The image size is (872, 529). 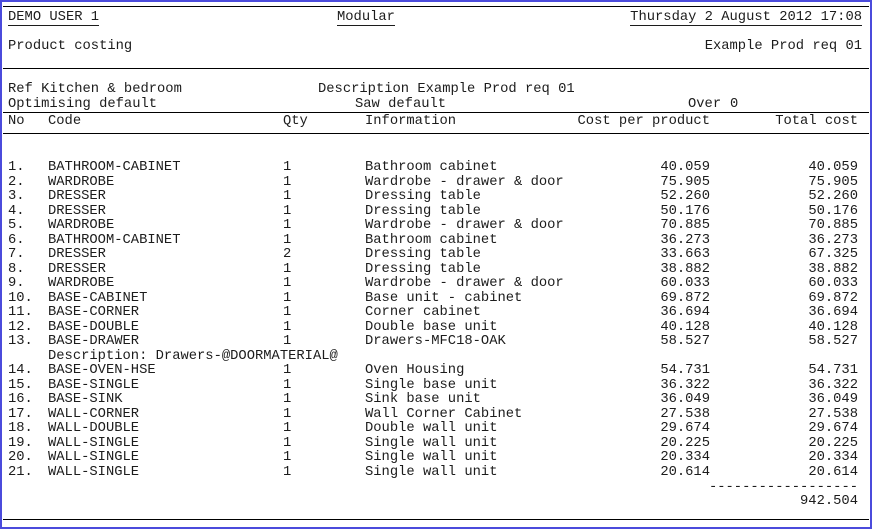 What do you see at coordinates (833, 370) in the screenshot?
I see `cell-total-cost: 54.731` at bounding box center [833, 370].